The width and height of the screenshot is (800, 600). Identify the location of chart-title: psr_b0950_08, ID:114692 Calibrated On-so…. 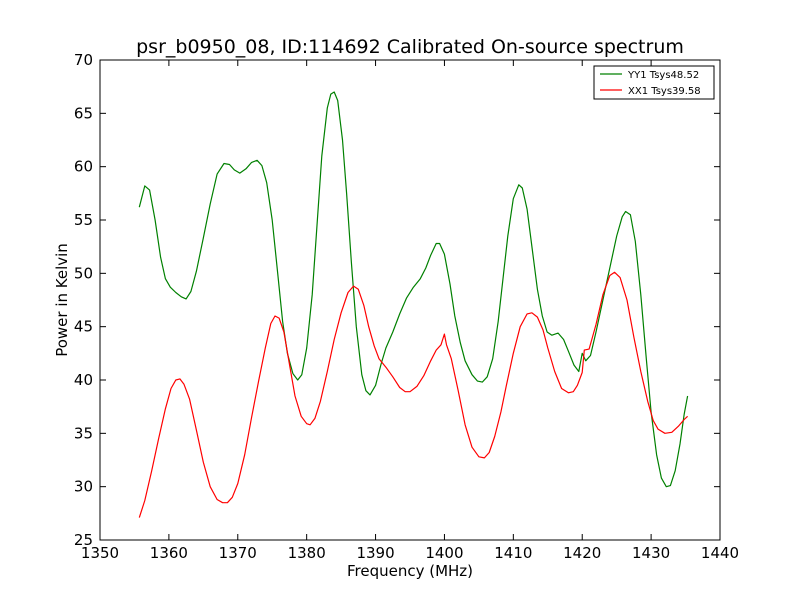
(410, 47).